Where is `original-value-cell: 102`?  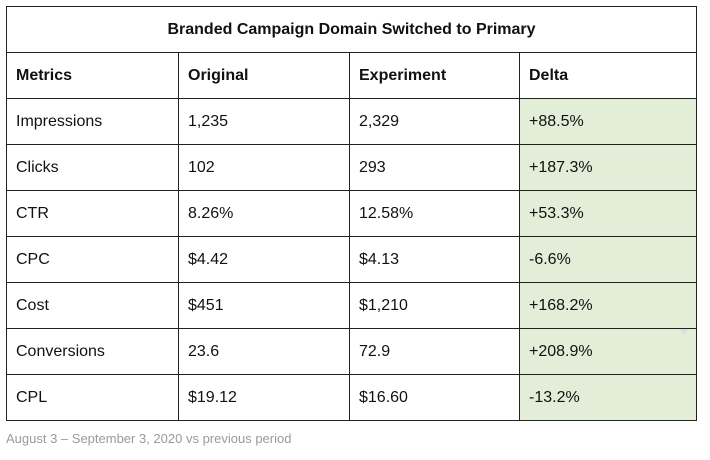
original-value-cell: 102 is located at coordinates (264, 167).